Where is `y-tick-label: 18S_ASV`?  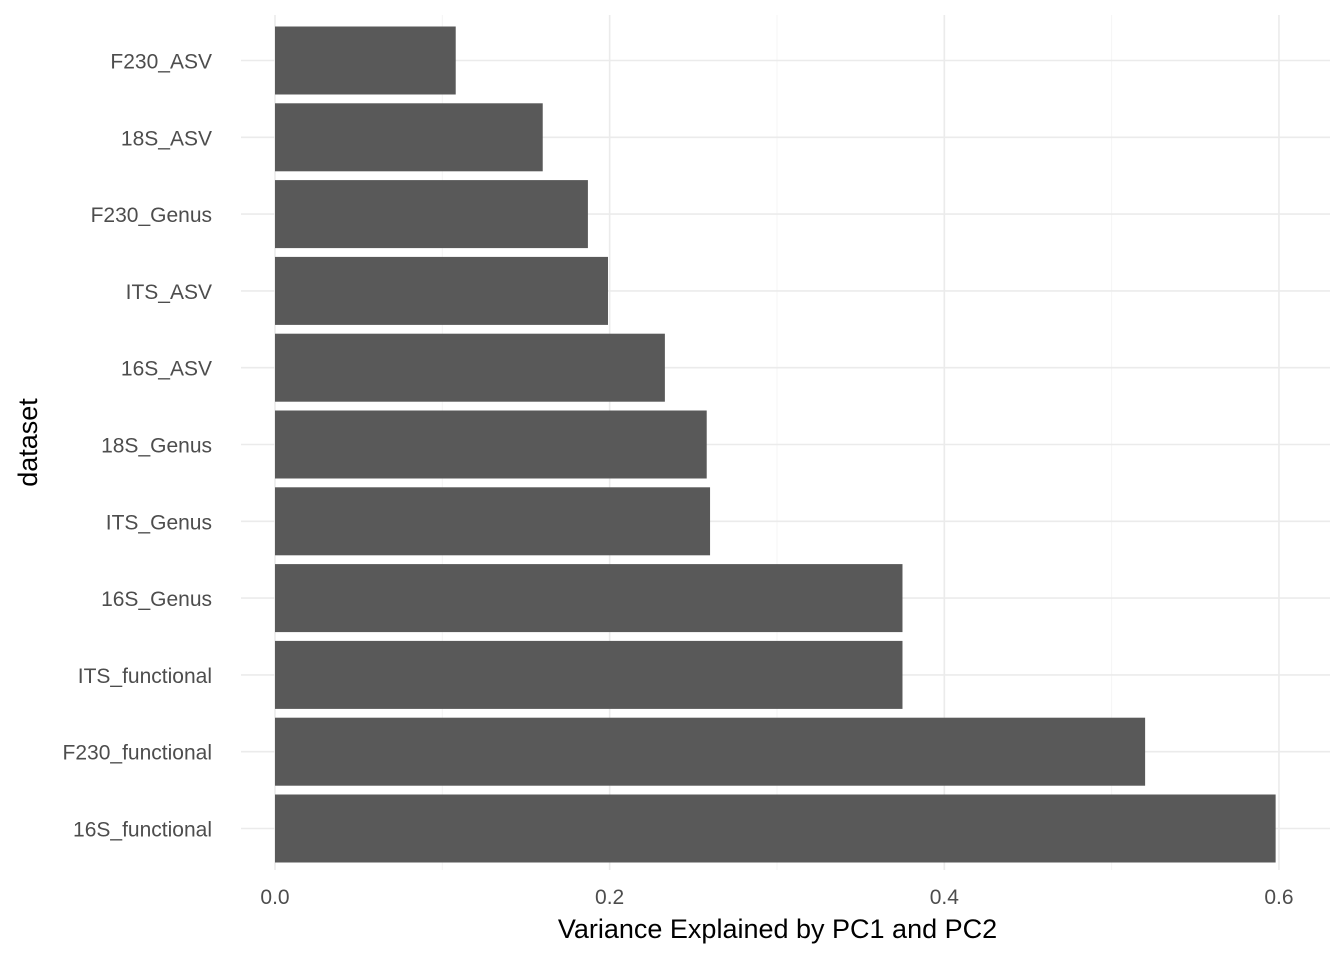
y-tick-label: 18S_ASV is located at coordinates (166, 138).